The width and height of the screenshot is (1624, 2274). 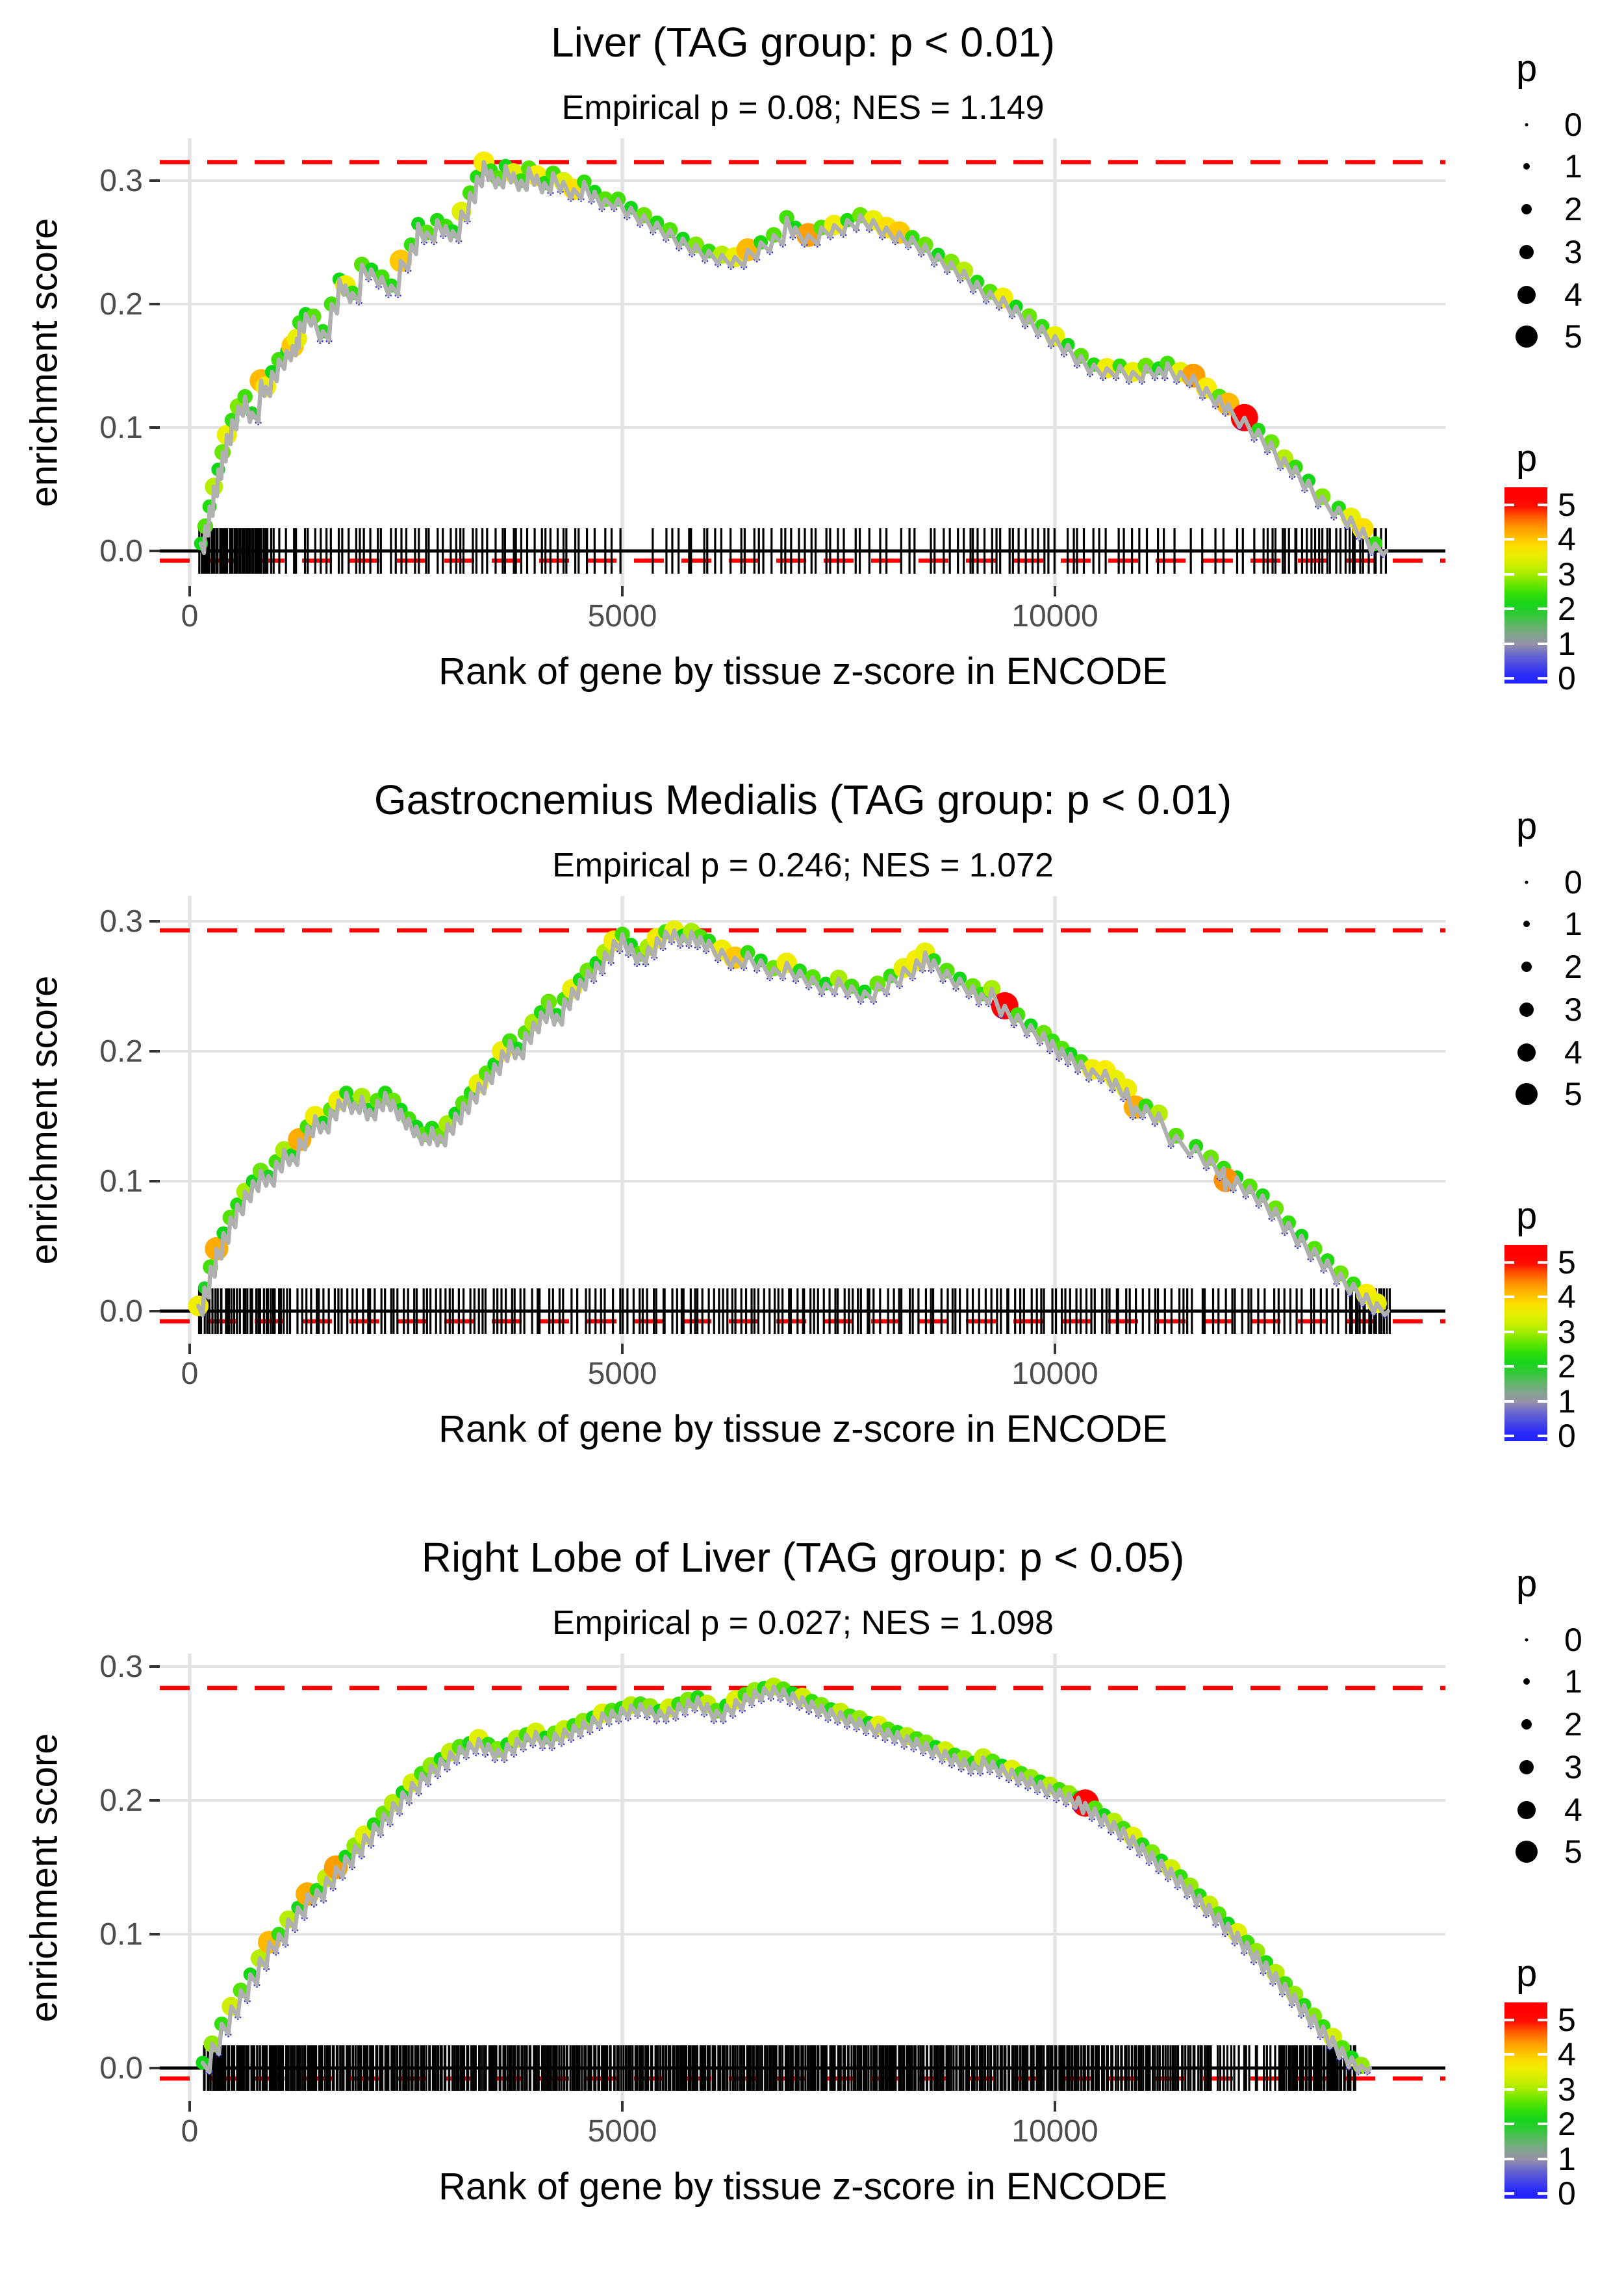 What do you see at coordinates (1567, 1297) in the screenshot?
I see `color-legend-label: 4` at bounding box center [1567, 1297].